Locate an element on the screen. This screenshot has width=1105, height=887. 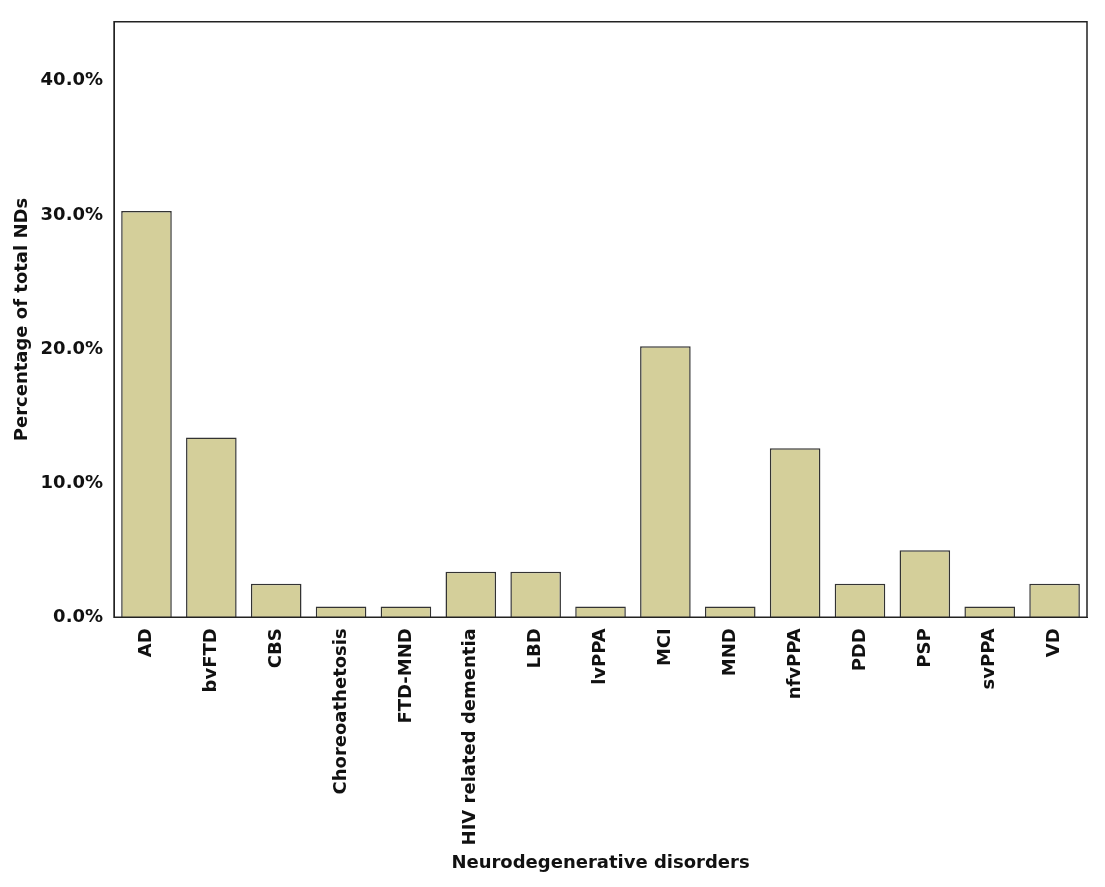
y-tick-label: 20.0% is located at coordinates (72, 347).